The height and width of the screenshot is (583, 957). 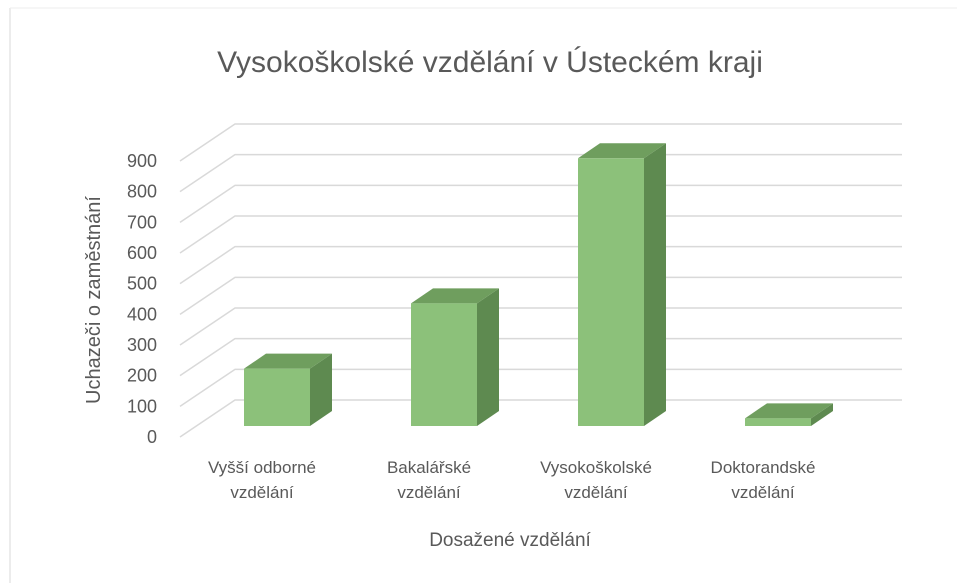 I want to click on x-tick-label: Doktorandské vzdělání, so click(x=763, y=480).